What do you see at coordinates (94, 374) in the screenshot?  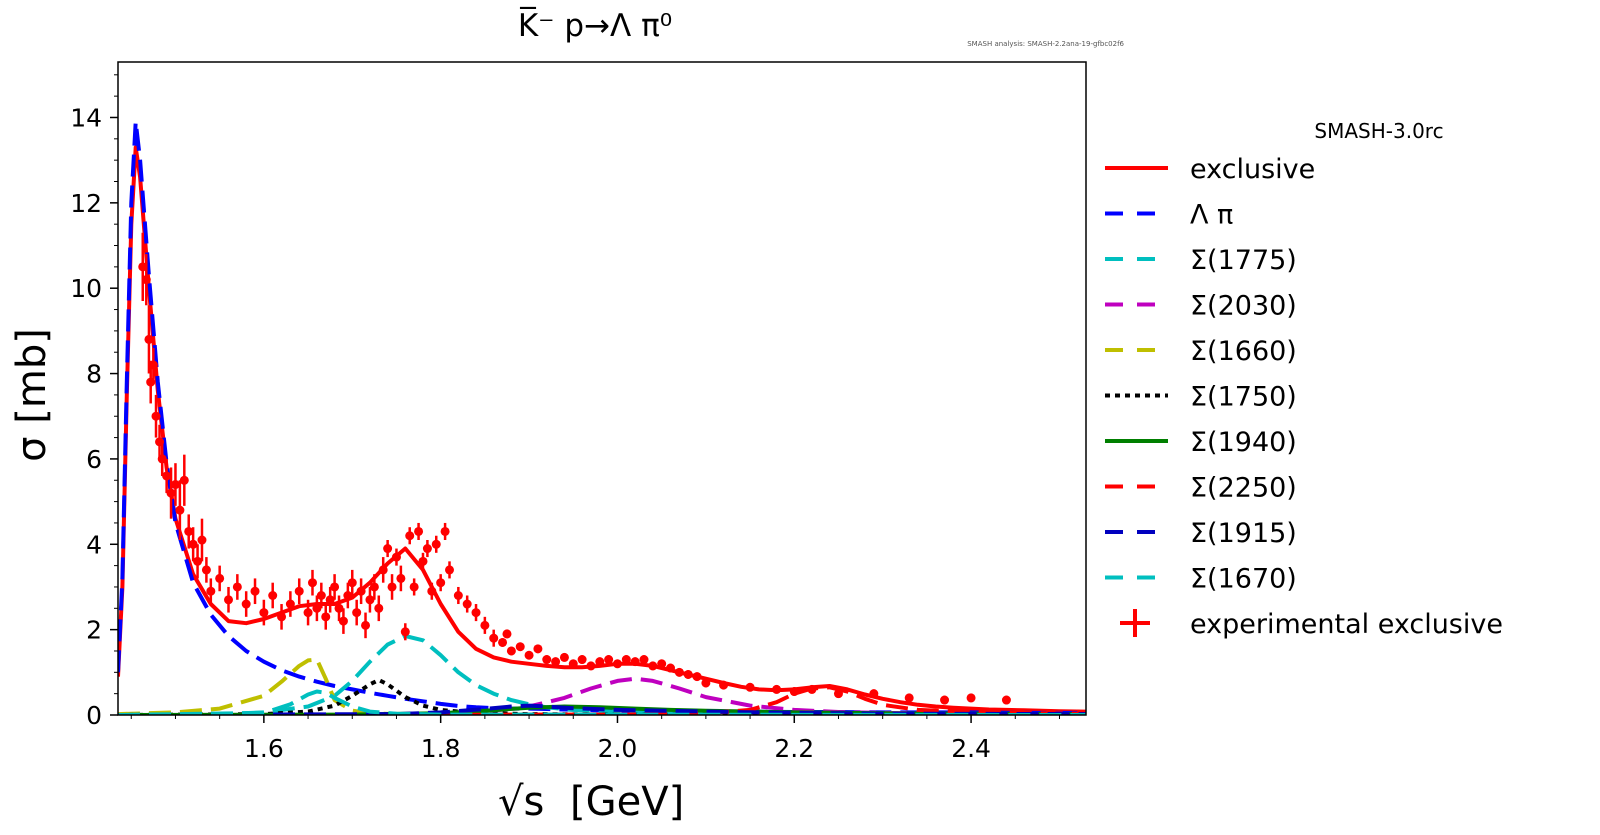 I see `y-tick-label: 8` at bounding box center [94, 374].